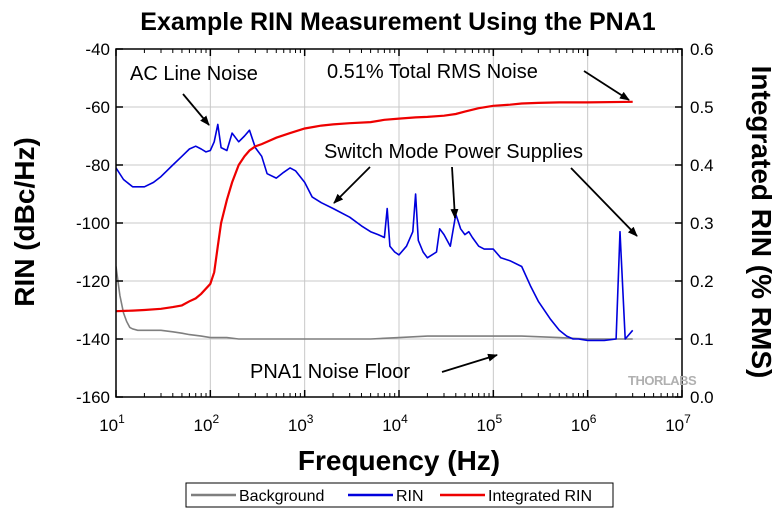 This screenshot has width=780, height=510. What do you see at coordinates (93, 281) in the screenshot?
I see `y-left-tick-label: -120` at bounding box center [93, 281].